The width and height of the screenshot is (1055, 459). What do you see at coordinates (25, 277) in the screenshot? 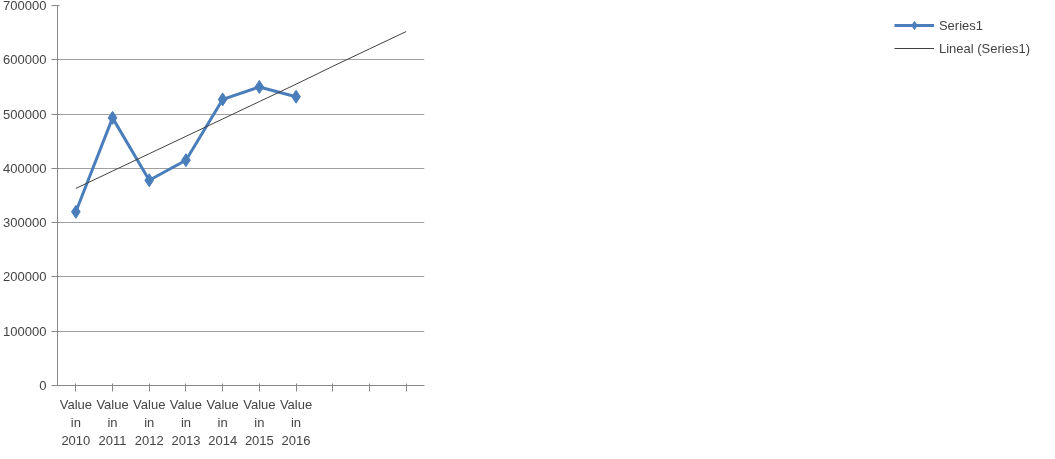
I see `y-tick-label: 200000` at bounding box center [25, 277].